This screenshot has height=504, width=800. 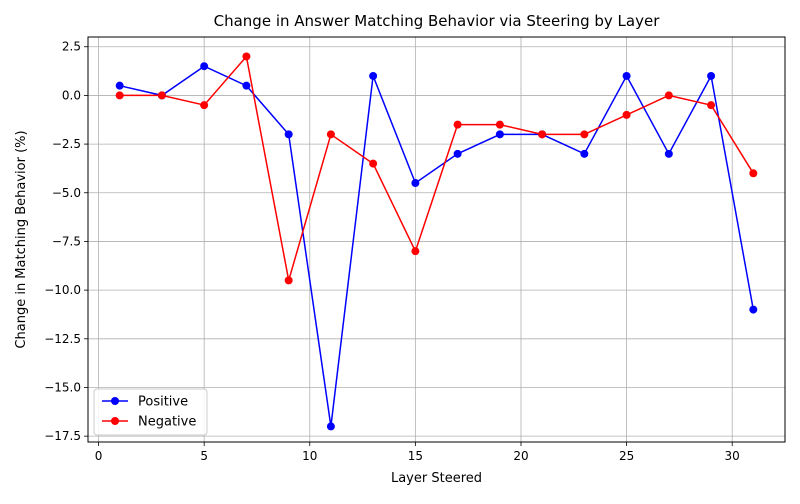 What do you see at coordinates (71, 95) in the screenshot?
I see `y-tick-label: 0.0` at bounding box center [71, 95].